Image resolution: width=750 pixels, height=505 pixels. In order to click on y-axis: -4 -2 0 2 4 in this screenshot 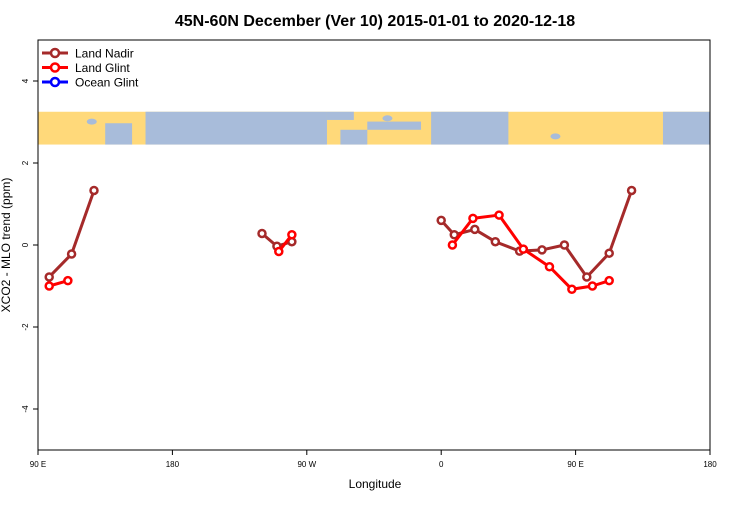, I will do `click(29, 245)`.